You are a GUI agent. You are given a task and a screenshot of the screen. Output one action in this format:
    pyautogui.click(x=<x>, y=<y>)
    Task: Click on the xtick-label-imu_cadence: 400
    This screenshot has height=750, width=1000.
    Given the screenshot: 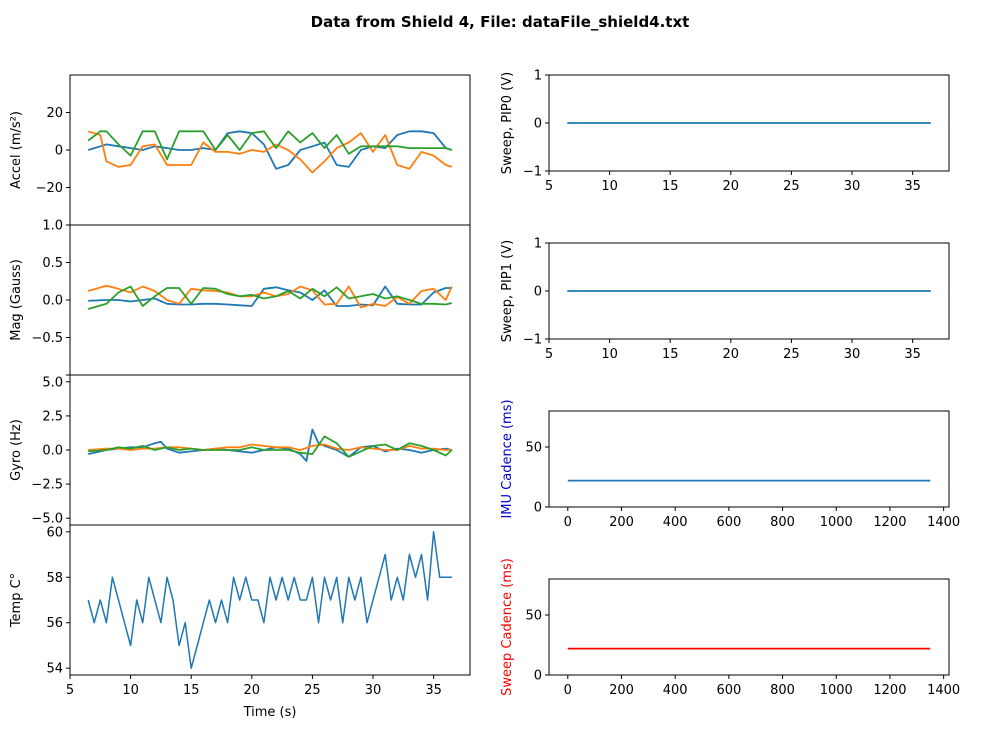 What is the action you would take?
    pyautogui.click(x=675, y=522)
    